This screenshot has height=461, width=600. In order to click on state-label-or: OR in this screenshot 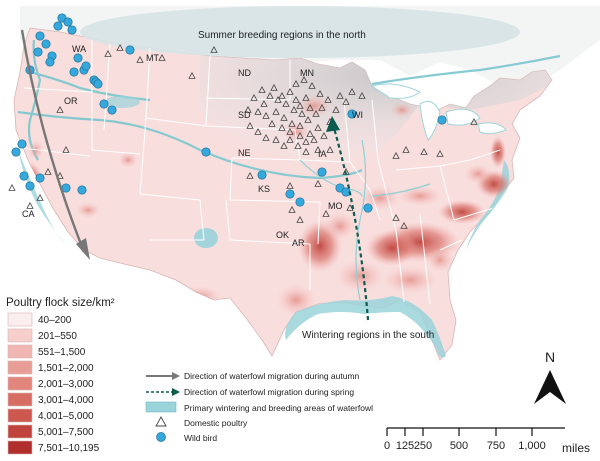, I will do `click(71, 101)`.